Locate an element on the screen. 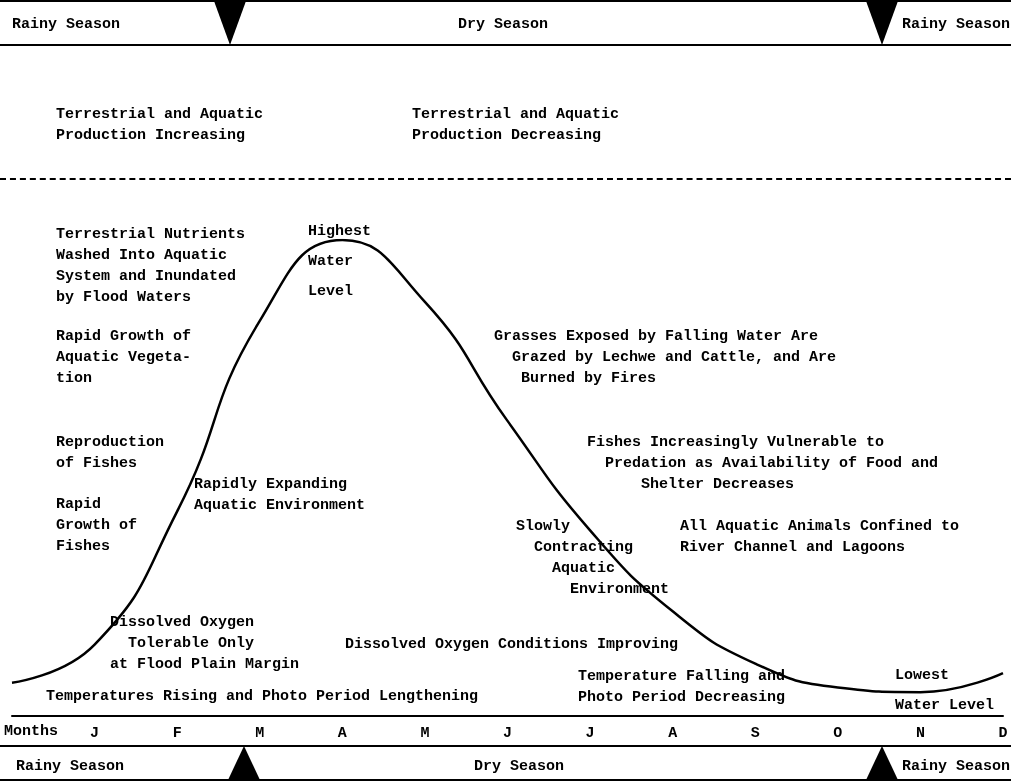 This screenshot has height=782, width=1011. x-tick-label: D is located at coordinates (1003, 733).